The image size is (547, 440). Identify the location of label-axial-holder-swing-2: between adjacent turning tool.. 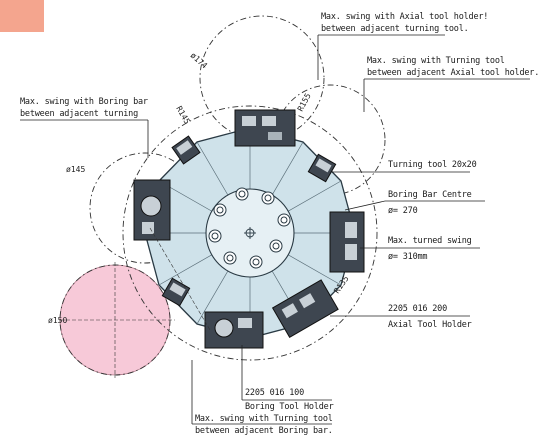
(395, 29).